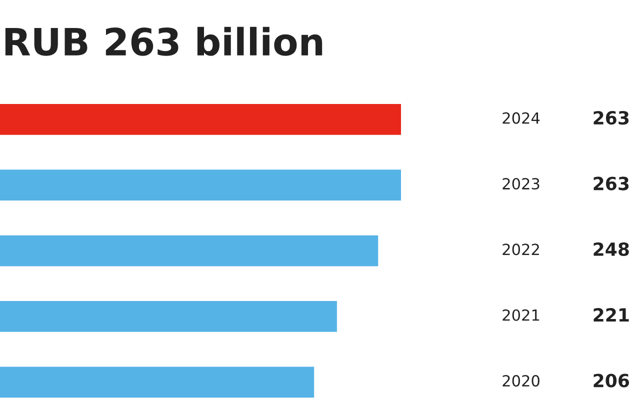 This screenshot has height=415, width=632. Describe the element at coordinates (521, 184) in the screenshot. I see `y-tick-label: 2023` at that location.